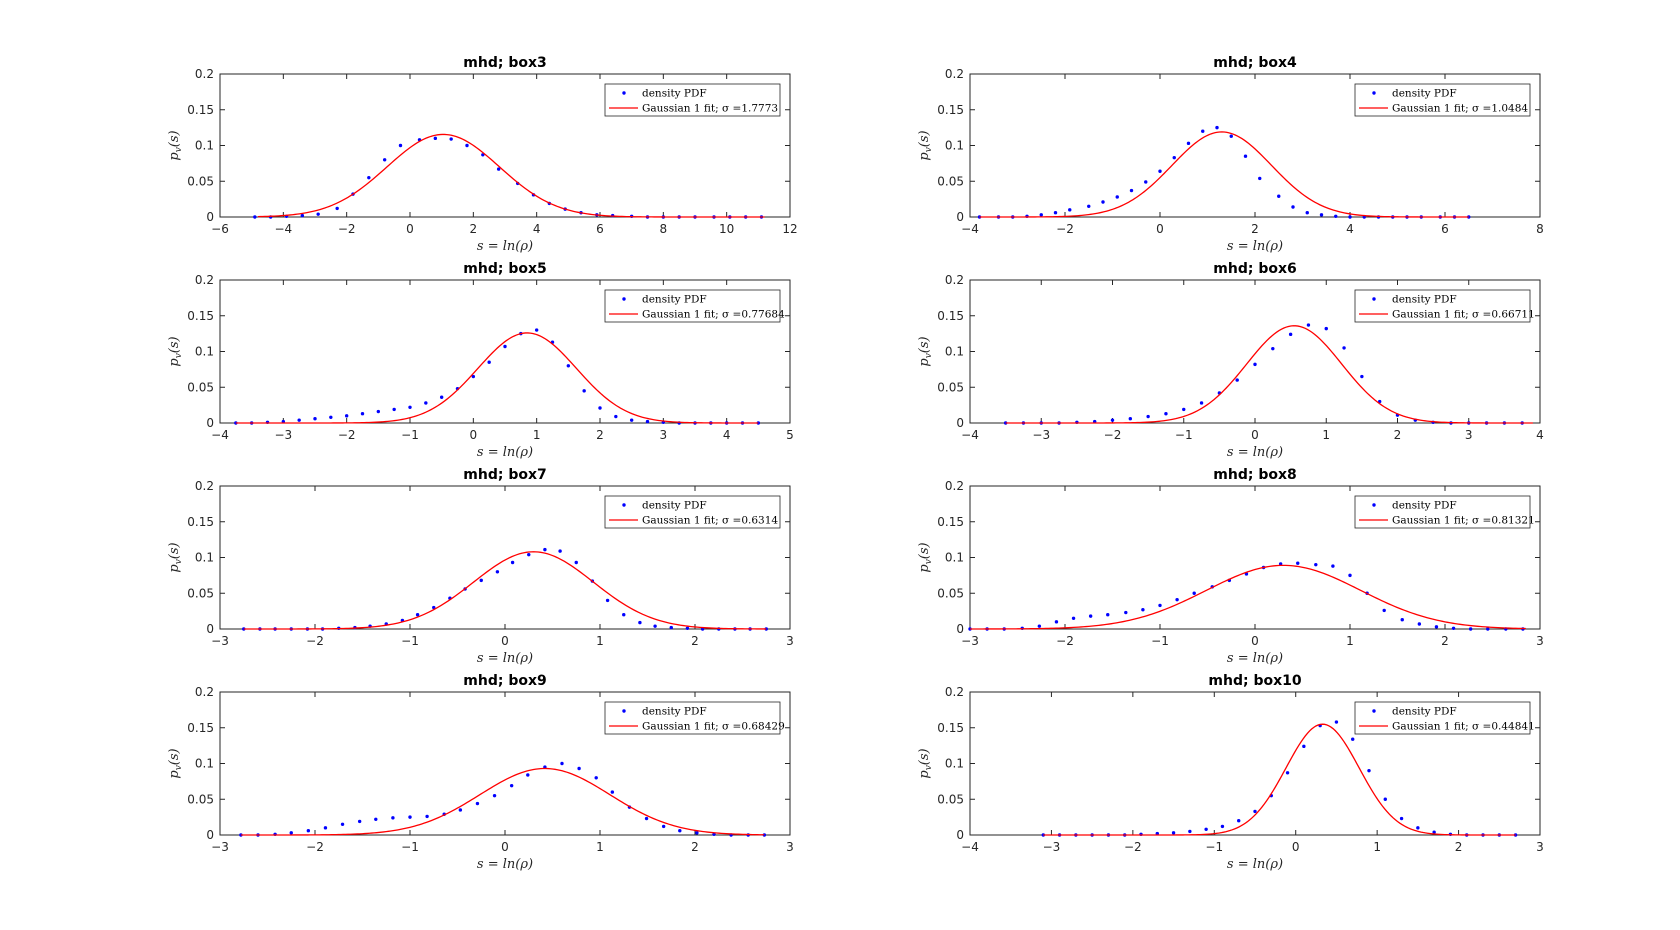 The width and height of the screenshot is (1680, 930). I want to click on legend-box, so click(1442, 306).